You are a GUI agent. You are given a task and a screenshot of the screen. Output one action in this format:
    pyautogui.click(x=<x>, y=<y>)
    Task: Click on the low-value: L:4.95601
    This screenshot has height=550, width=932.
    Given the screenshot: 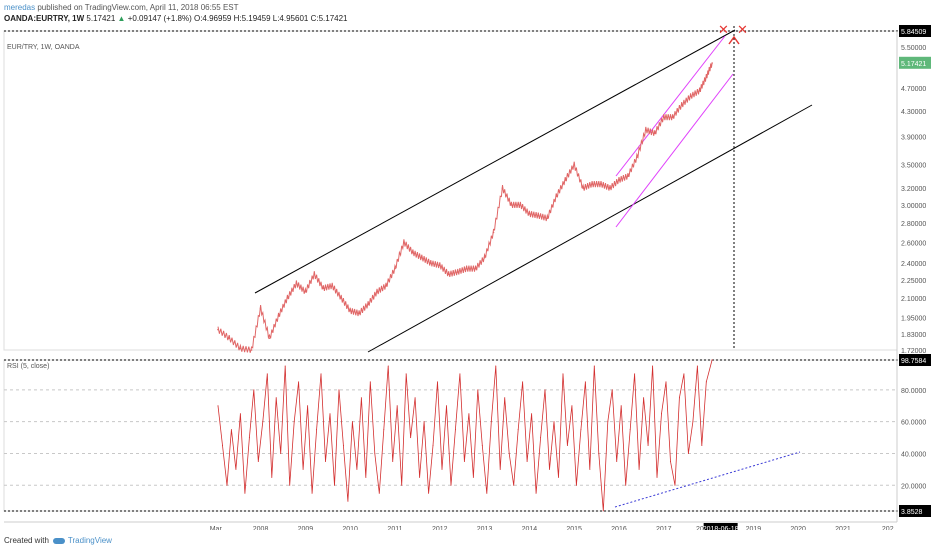 What is the action you would take?
    pyautogui.click(x=290, y=18)
    